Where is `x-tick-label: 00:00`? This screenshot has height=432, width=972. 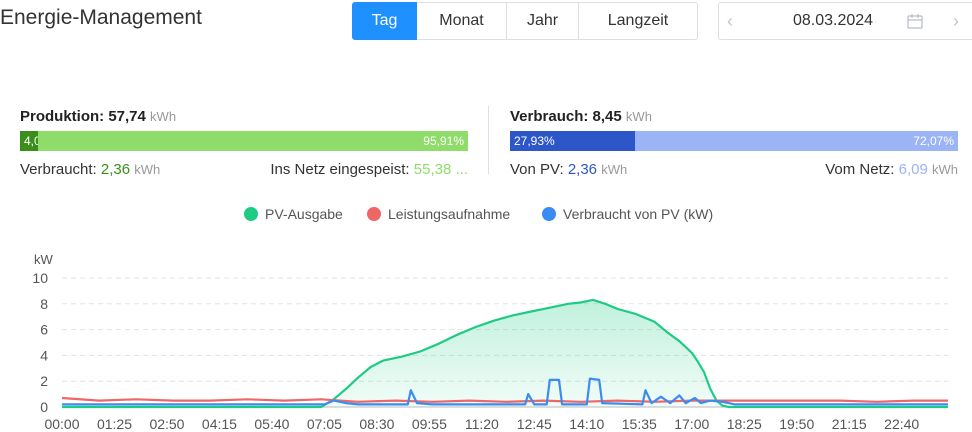 x-tick-label: 00:00 is located at coordinates (61, 424).